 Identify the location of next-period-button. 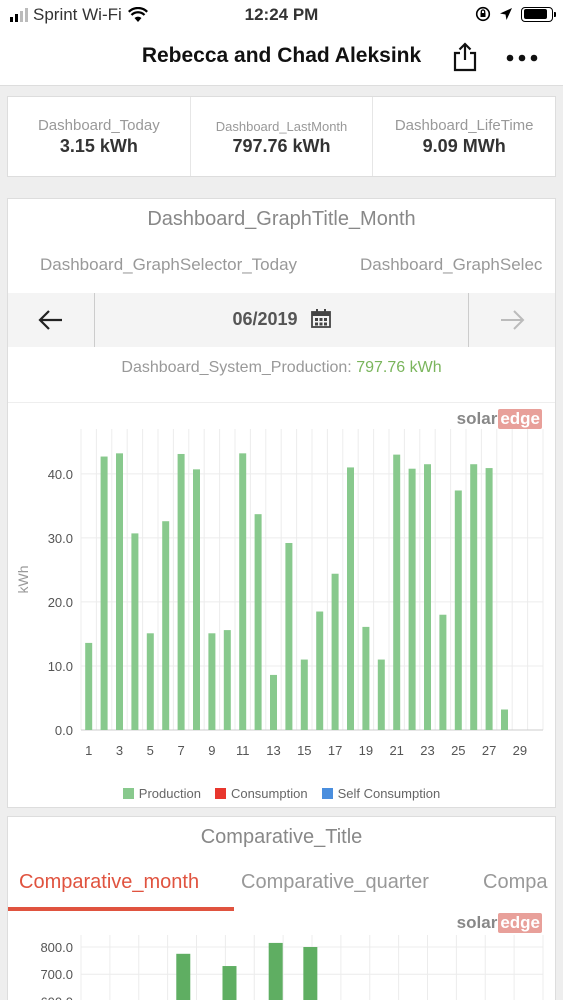
(511, 320).